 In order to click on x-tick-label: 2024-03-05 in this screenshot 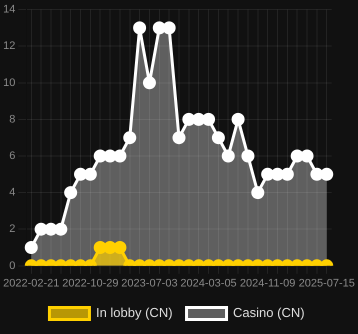, I will do `click(208, 283)`.